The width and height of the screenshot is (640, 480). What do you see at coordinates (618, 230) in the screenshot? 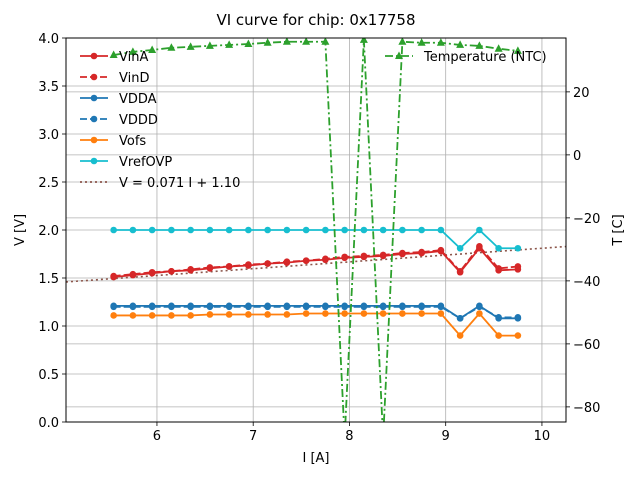
I see `y2-axis-label: T [C]` at bounding box center [618, 230].